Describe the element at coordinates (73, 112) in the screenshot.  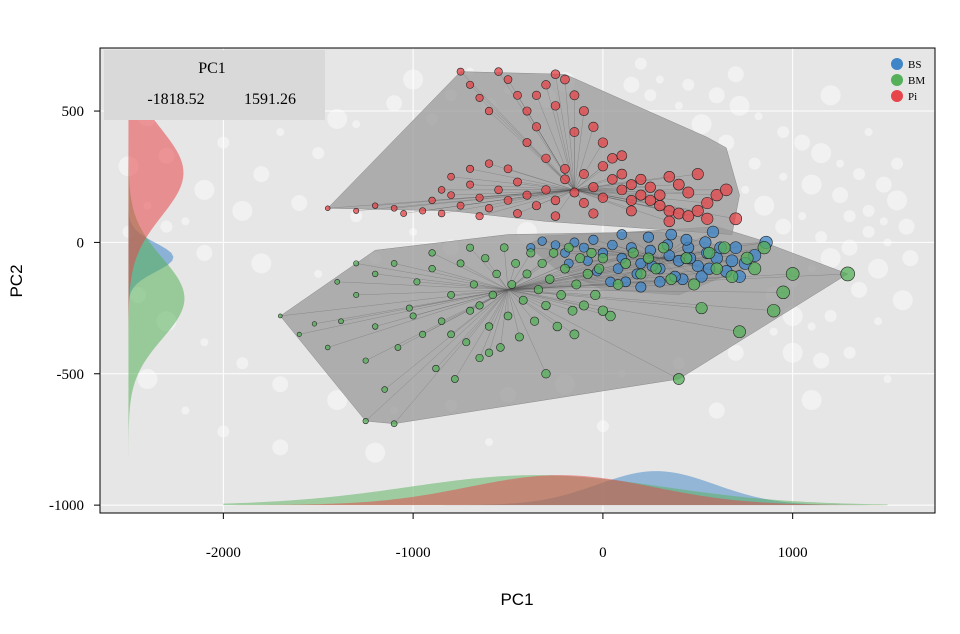
I see `y-tick-label: 500` at that location.